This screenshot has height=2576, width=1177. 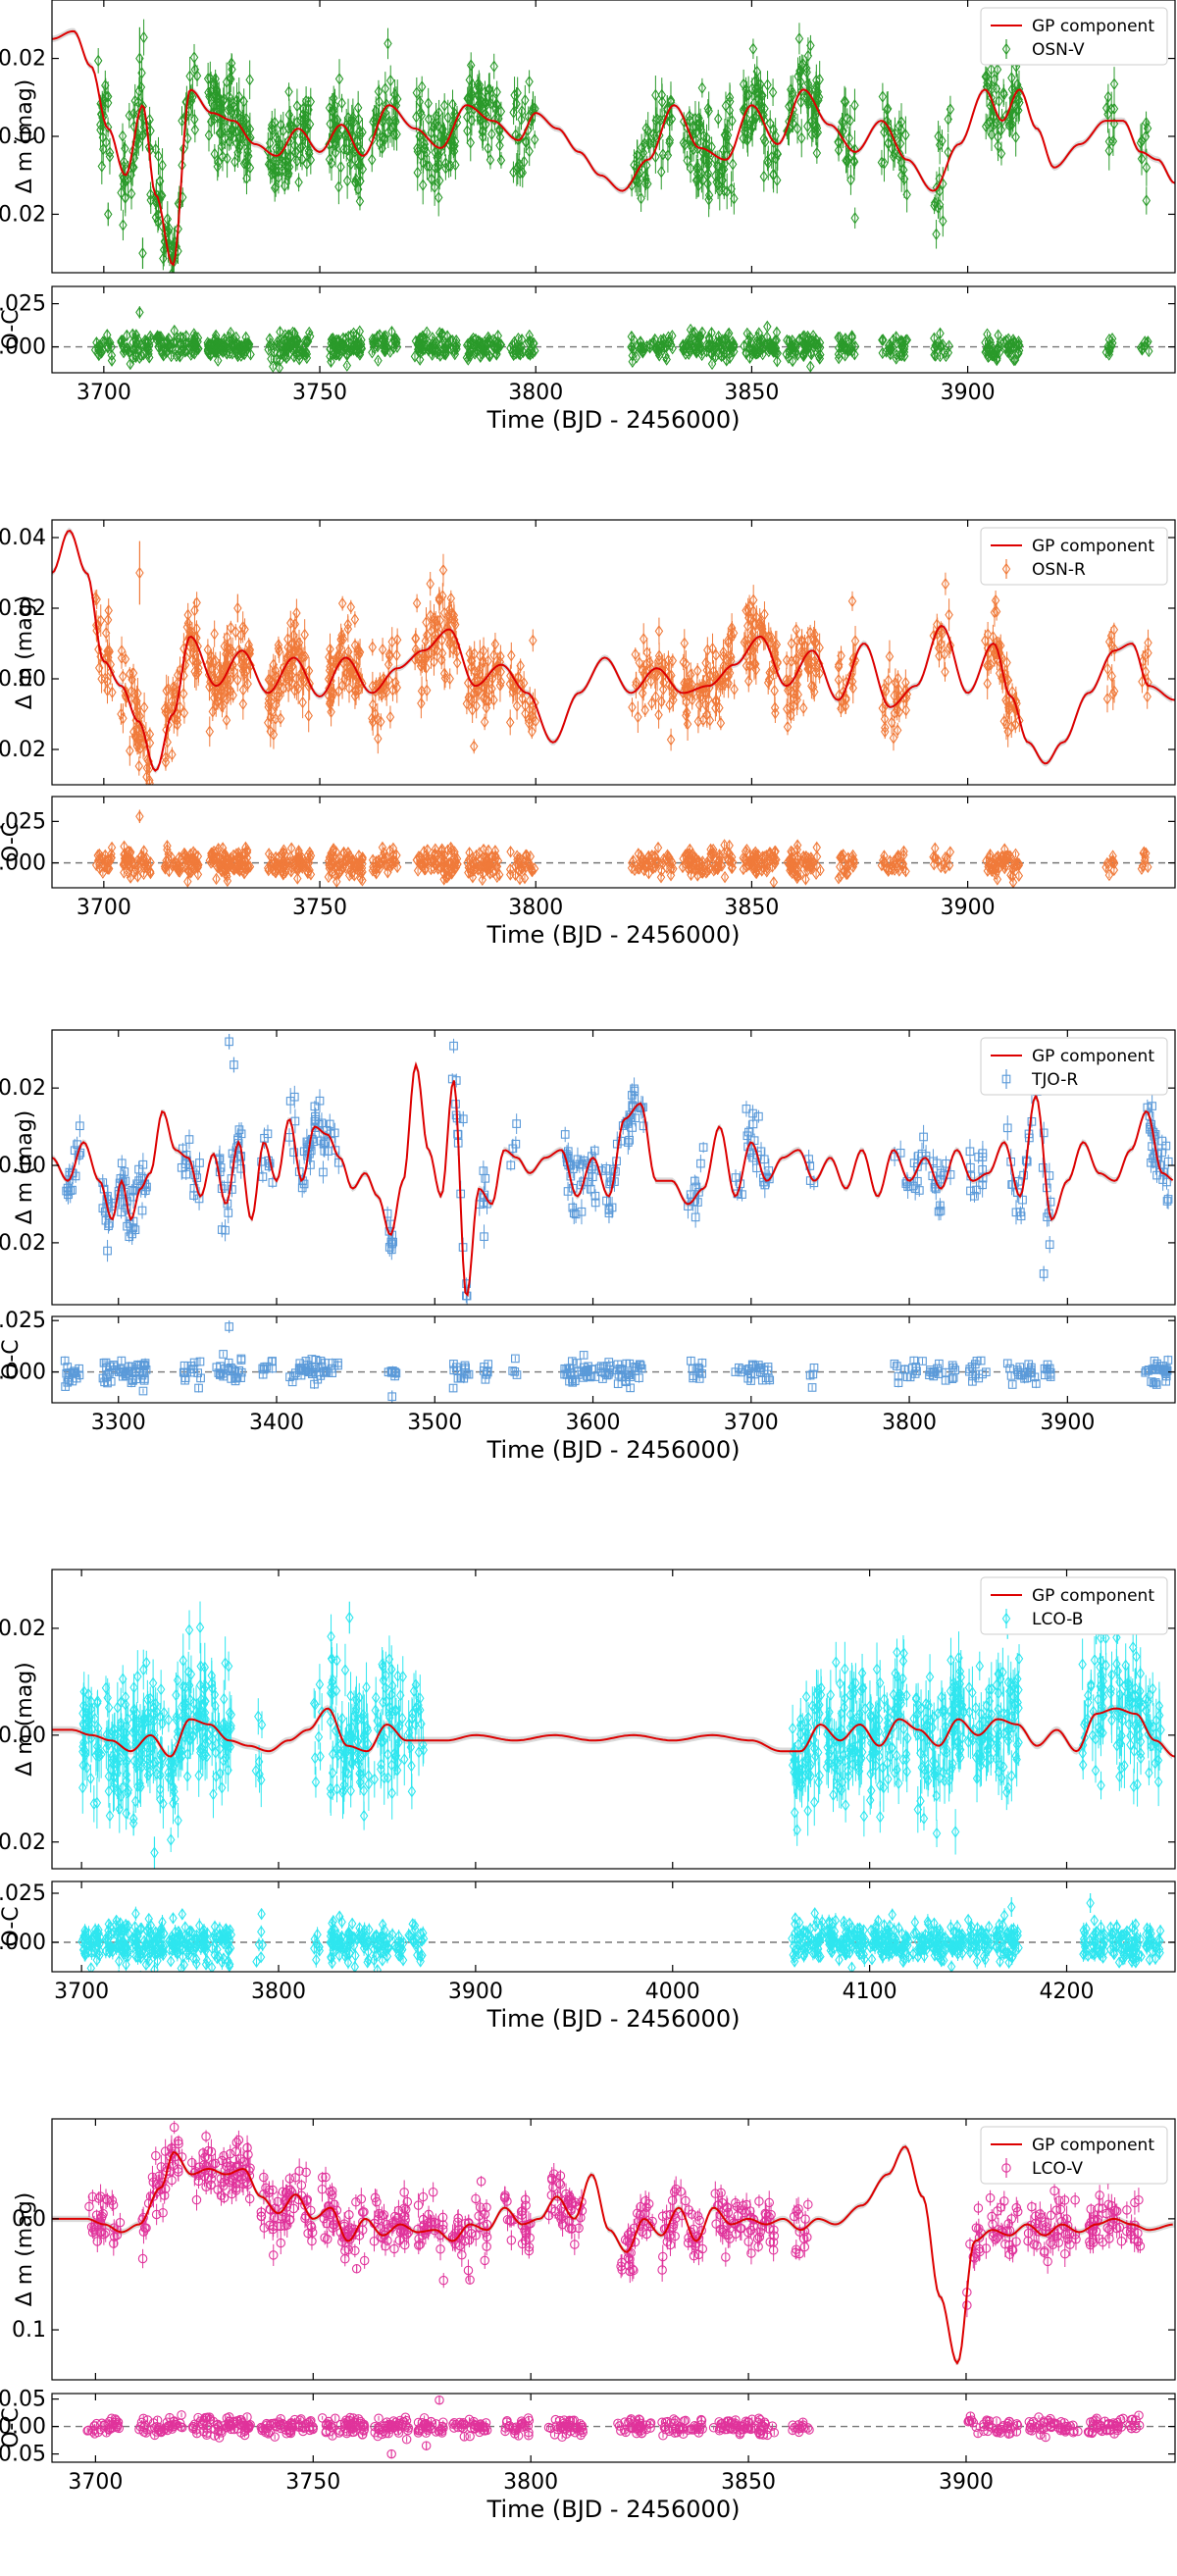 What do you see at coordinates (23, 347) in the screenshot?
I see `oc-y-tick-label: 0.000` at bounding box center [23, 347].